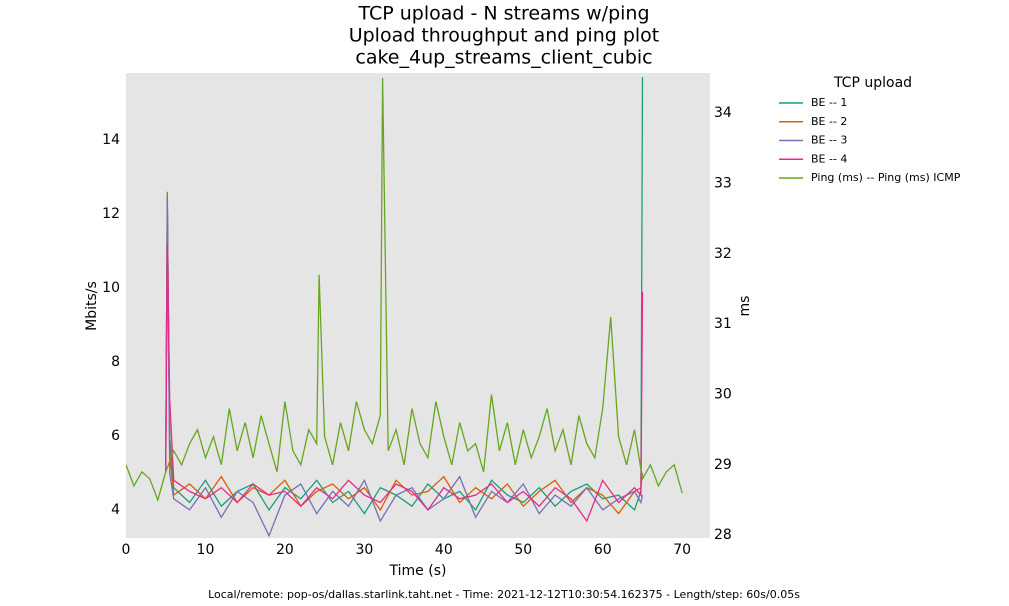  What do you see at coordinates (115, 436) in the screenshot?
I see `y-tick-label: 6` at bounding box center [115, 436].